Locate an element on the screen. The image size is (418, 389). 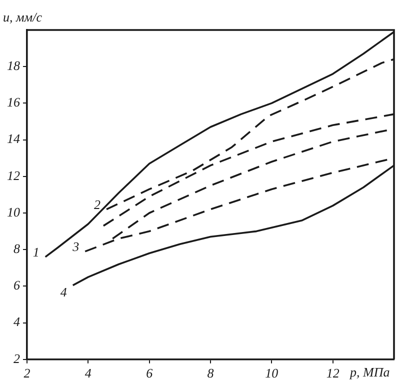
y-tick-label: 14 is located at coordinates (13, 138).